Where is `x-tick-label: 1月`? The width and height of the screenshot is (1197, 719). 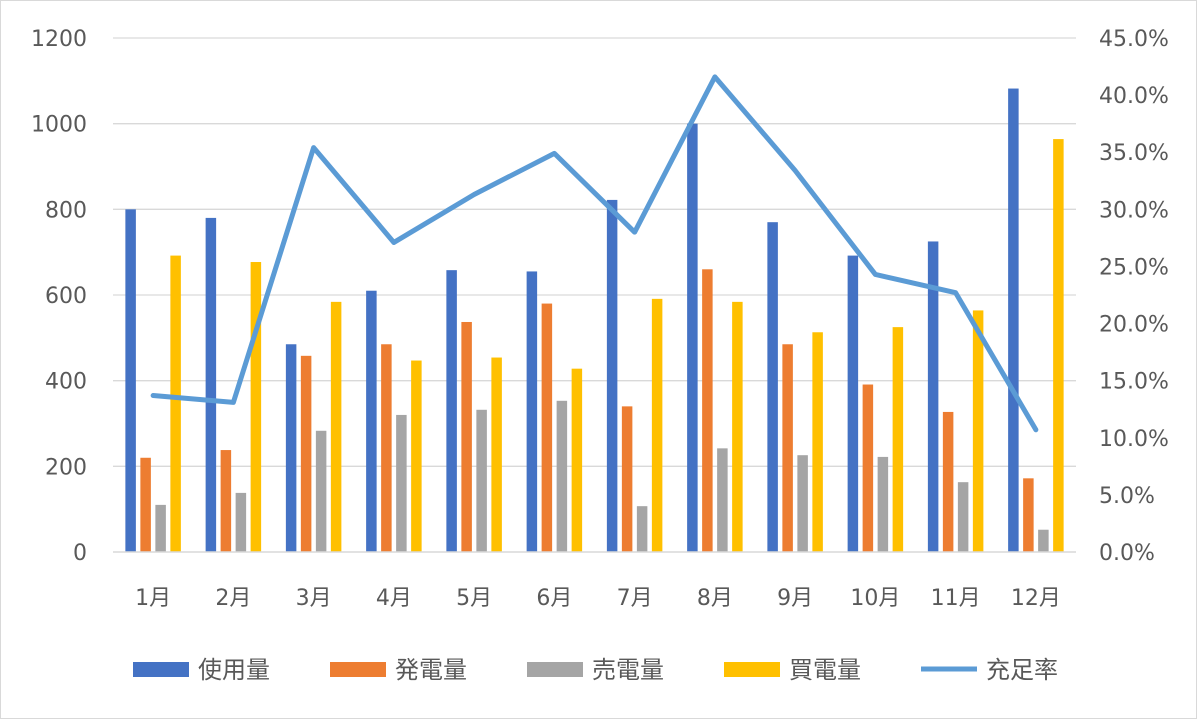 x-tick-label: 1月 is located at coordinates (153, 598).